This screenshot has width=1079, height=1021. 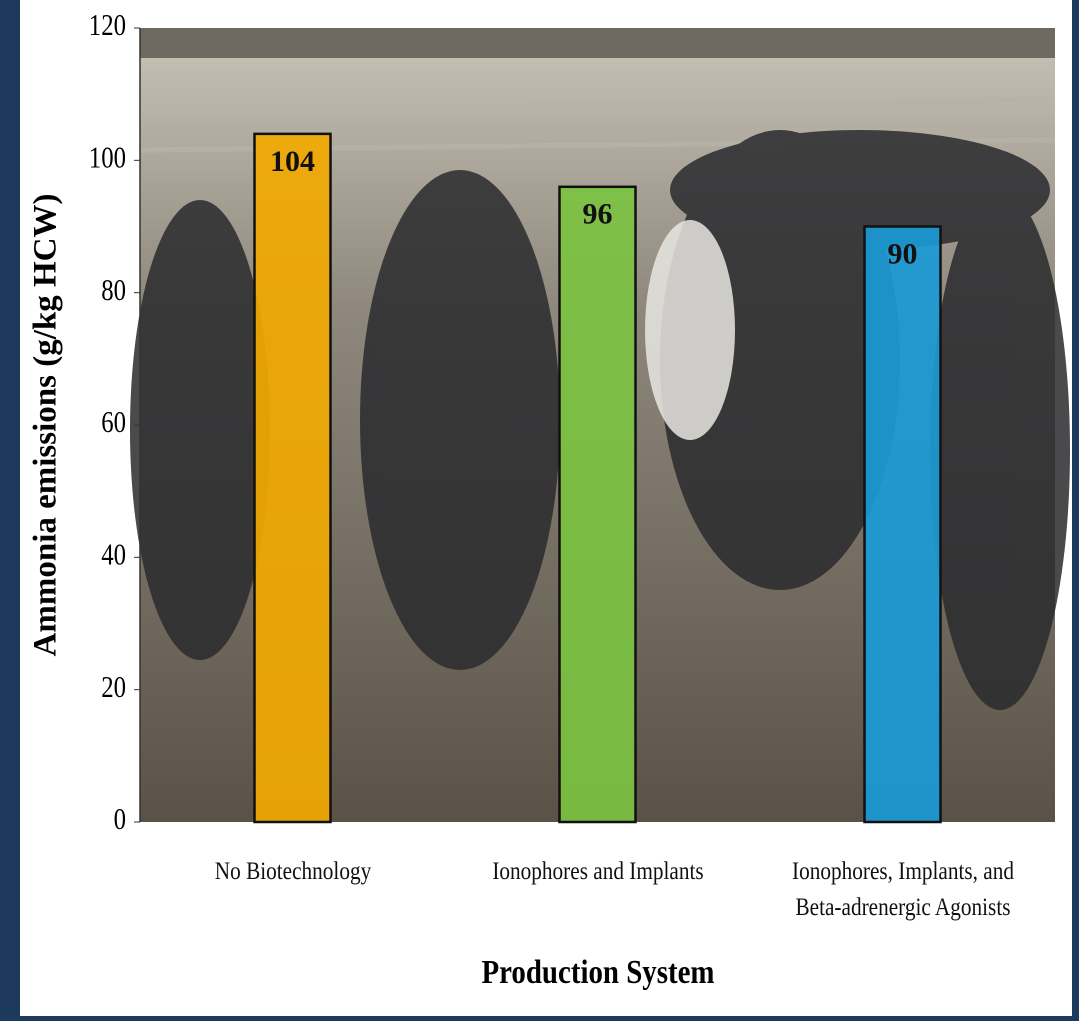 What do you see at coordinates (113, 555) in the screenshot?
I see `y-tick-label: 40` at bounding box center [113, 555].